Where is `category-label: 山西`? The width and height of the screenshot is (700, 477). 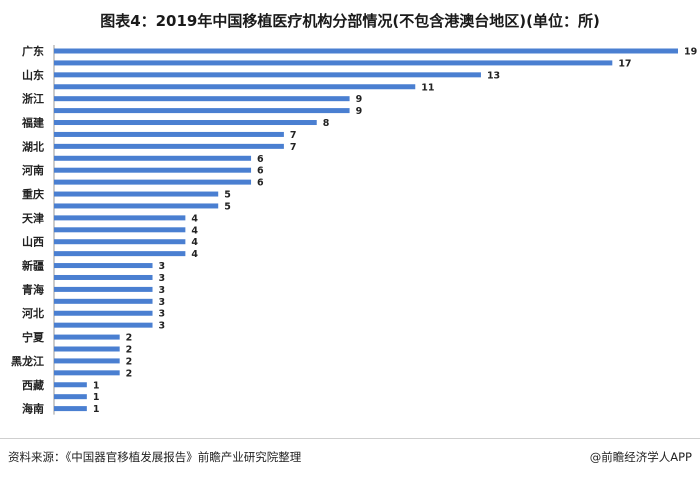 category-label: 山西 is located at coordinates (33, 242).